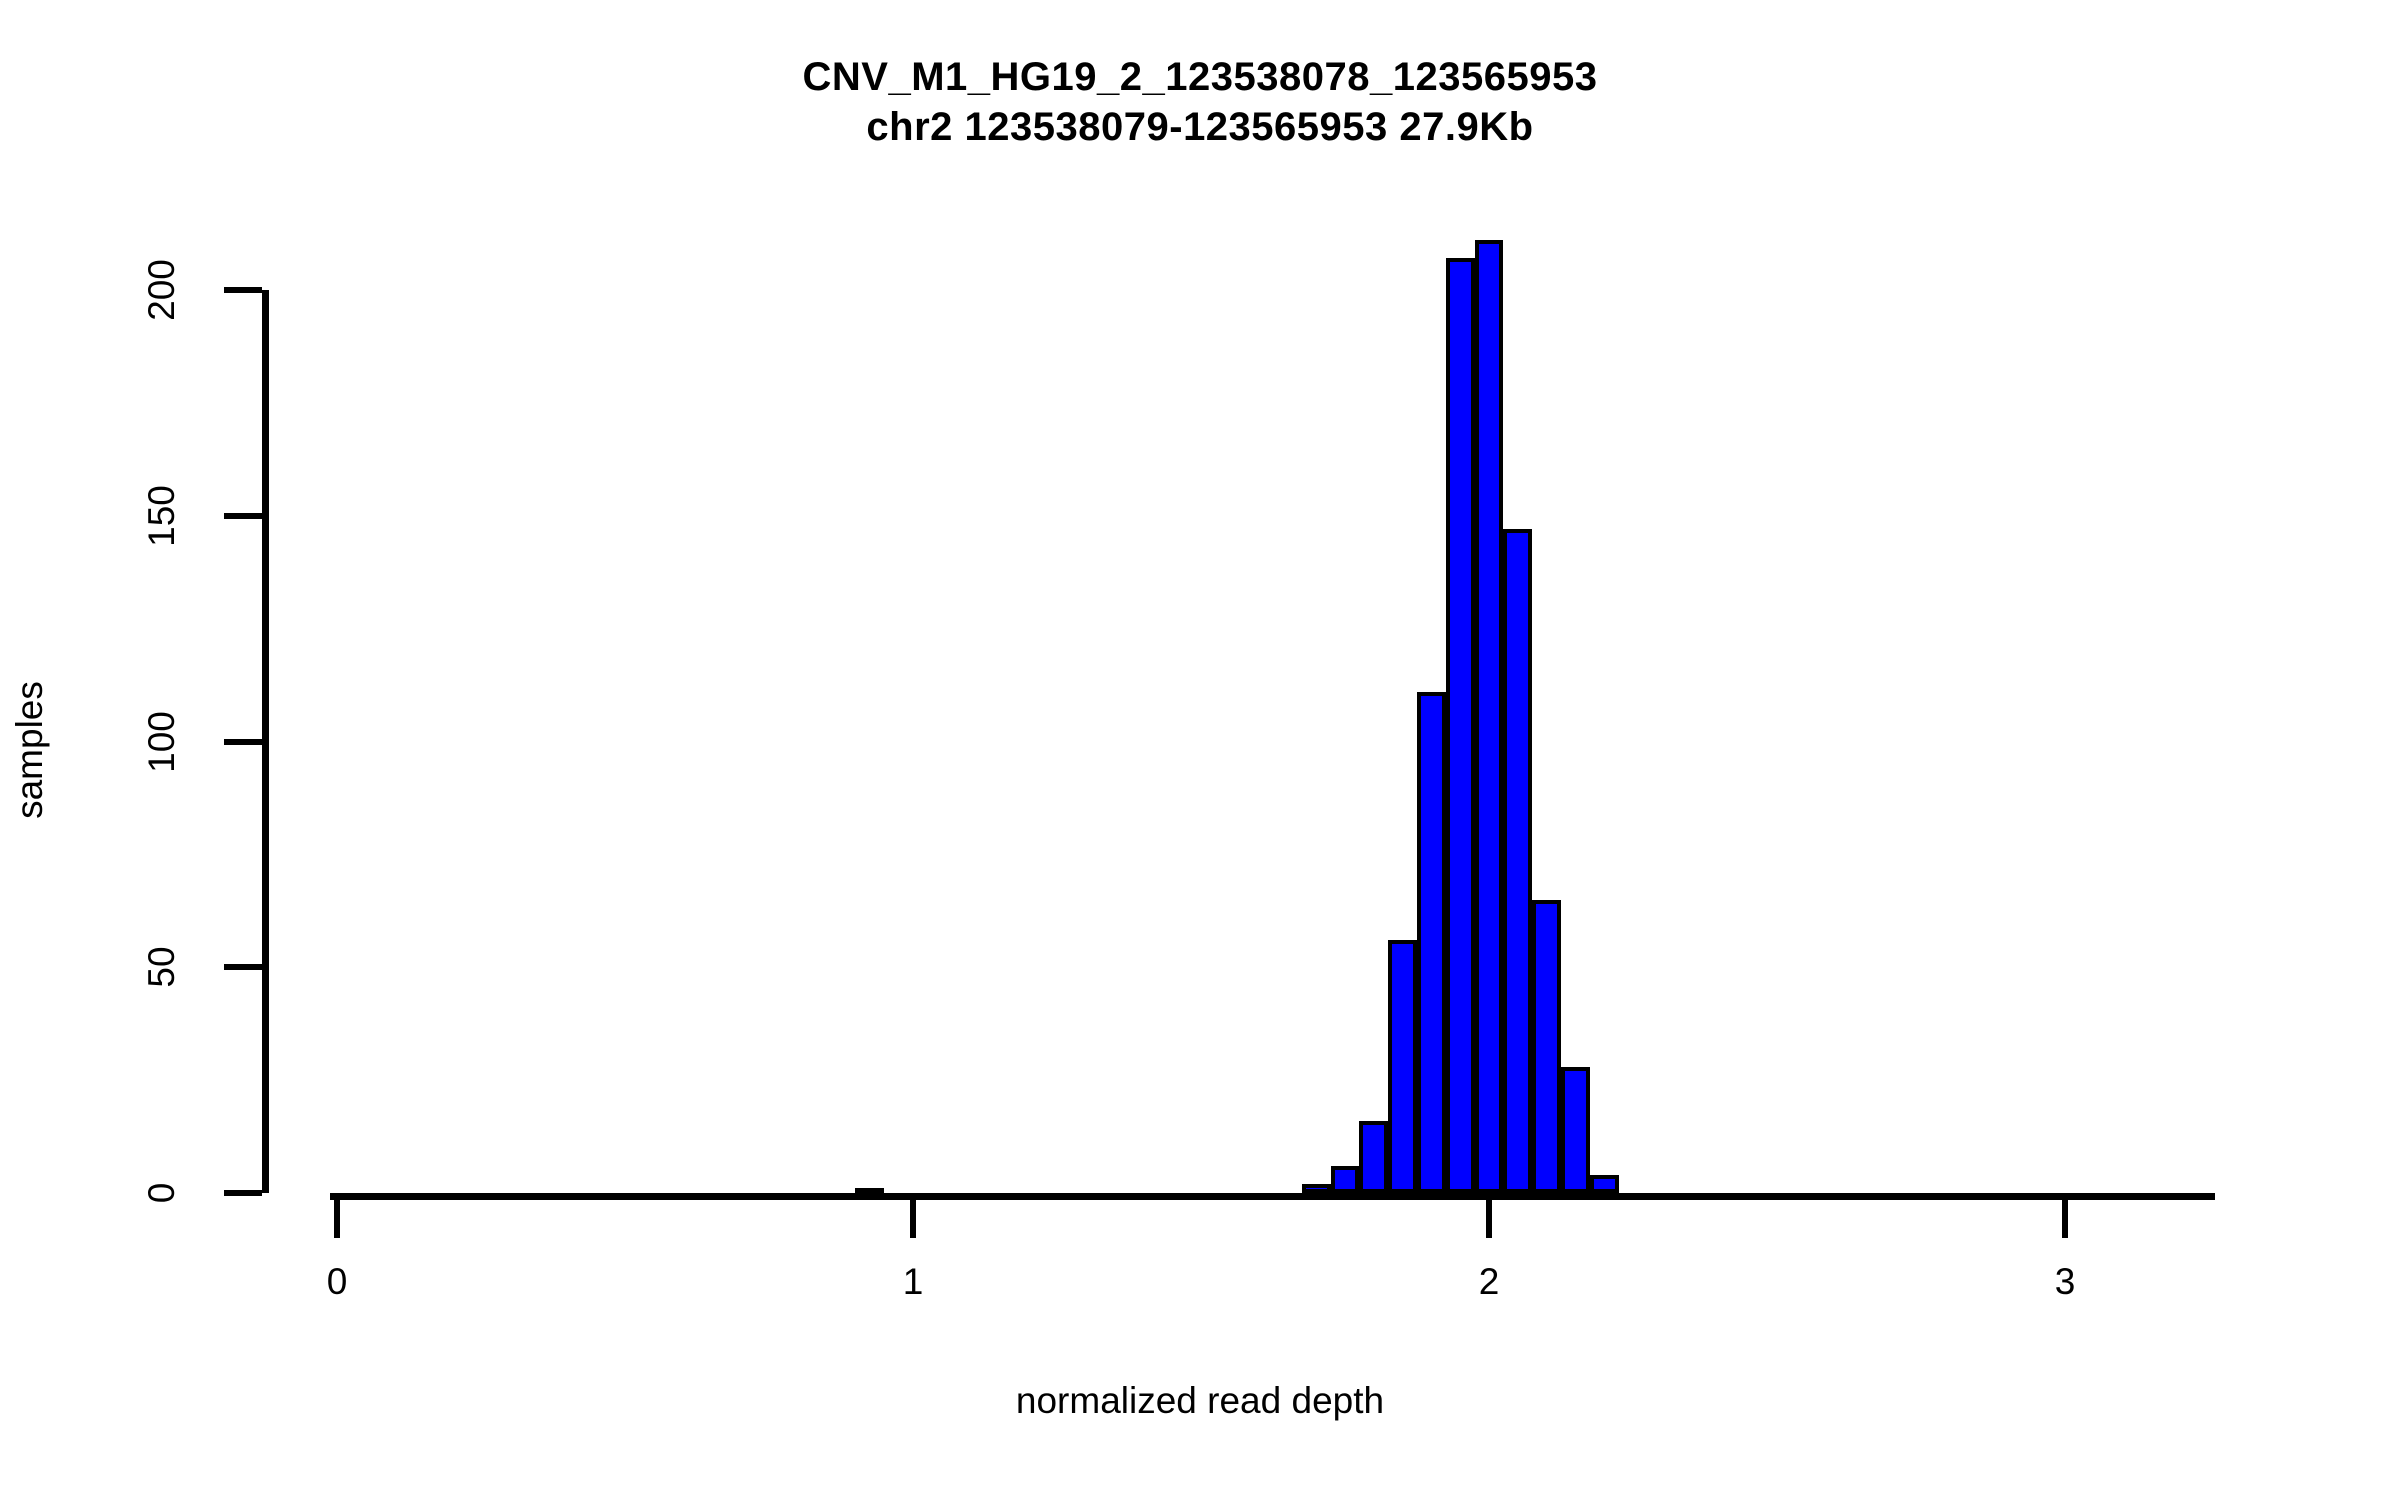  Describe the element at coordinates (161, 967) in the screenshot. I see `y-axis-tick-label: 50` at that location.